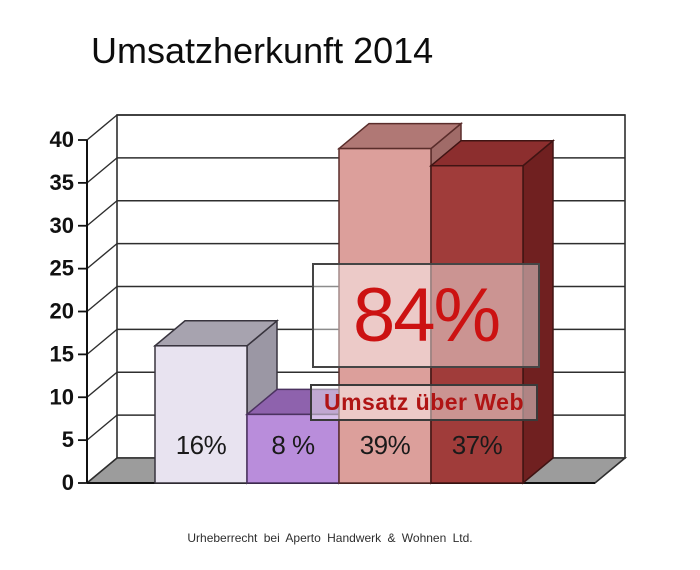 The width and height of the screenshot is (700, 570). I want to click on y-axis-label: 20, so click(62, 311).